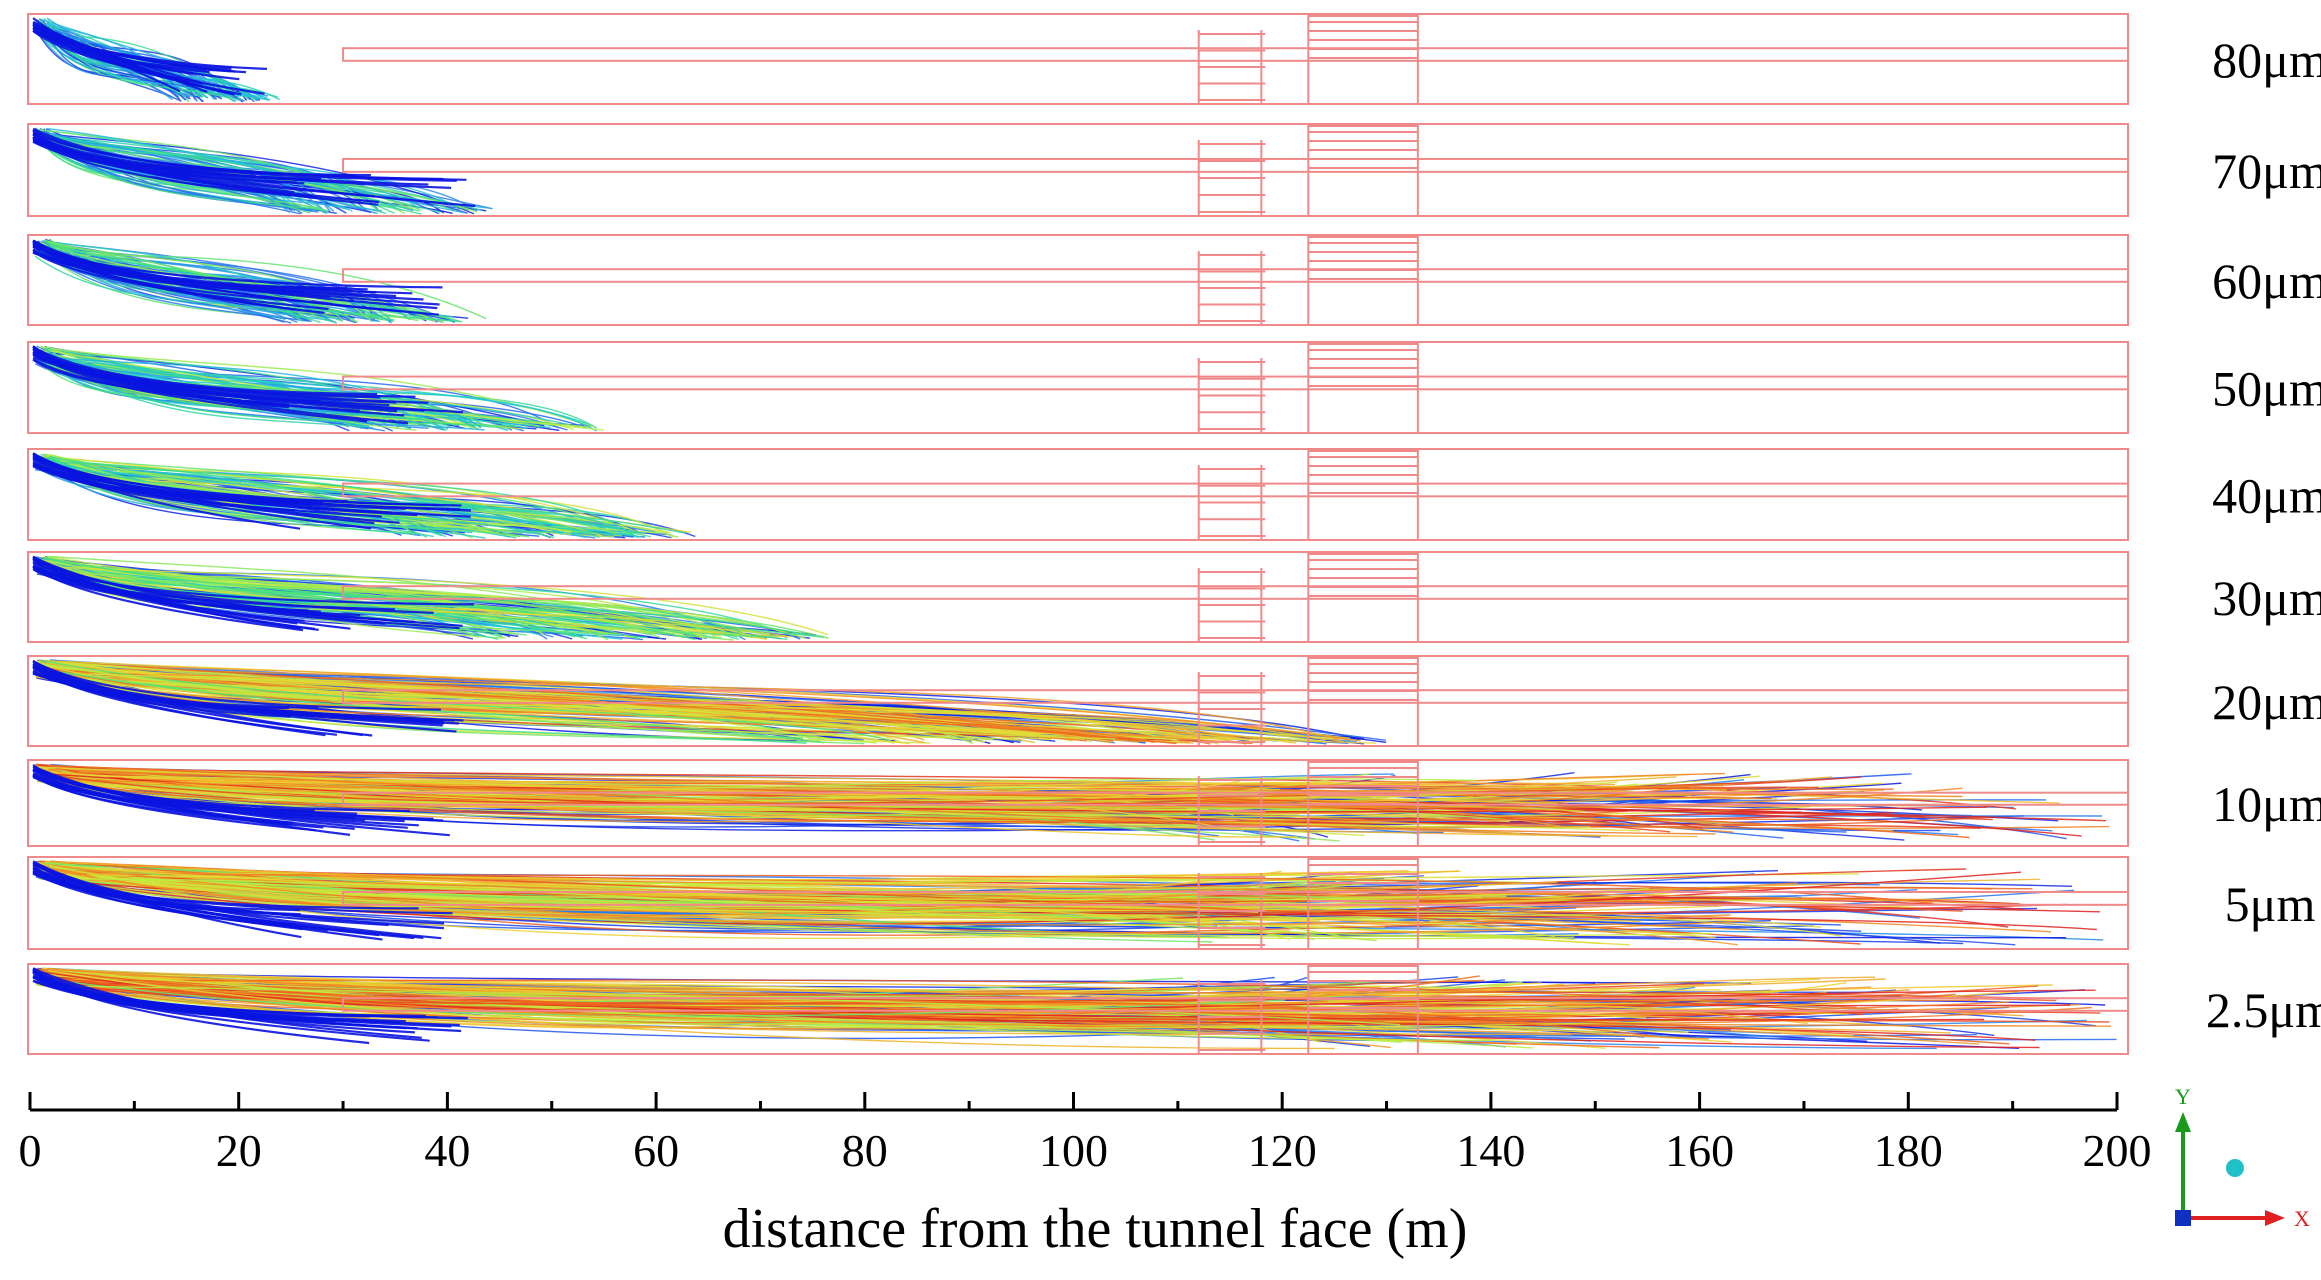 Image resolution: width=2321 pixels, height=1280 pixels. I want to click on panel-80um: 80μm, so click(1174, 59).